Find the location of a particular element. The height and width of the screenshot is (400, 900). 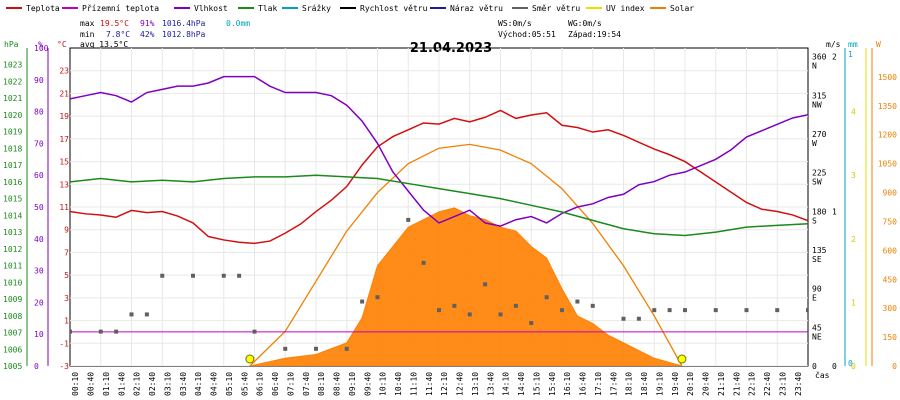

legend-label: Srážky is located at coordinates (316, 8).